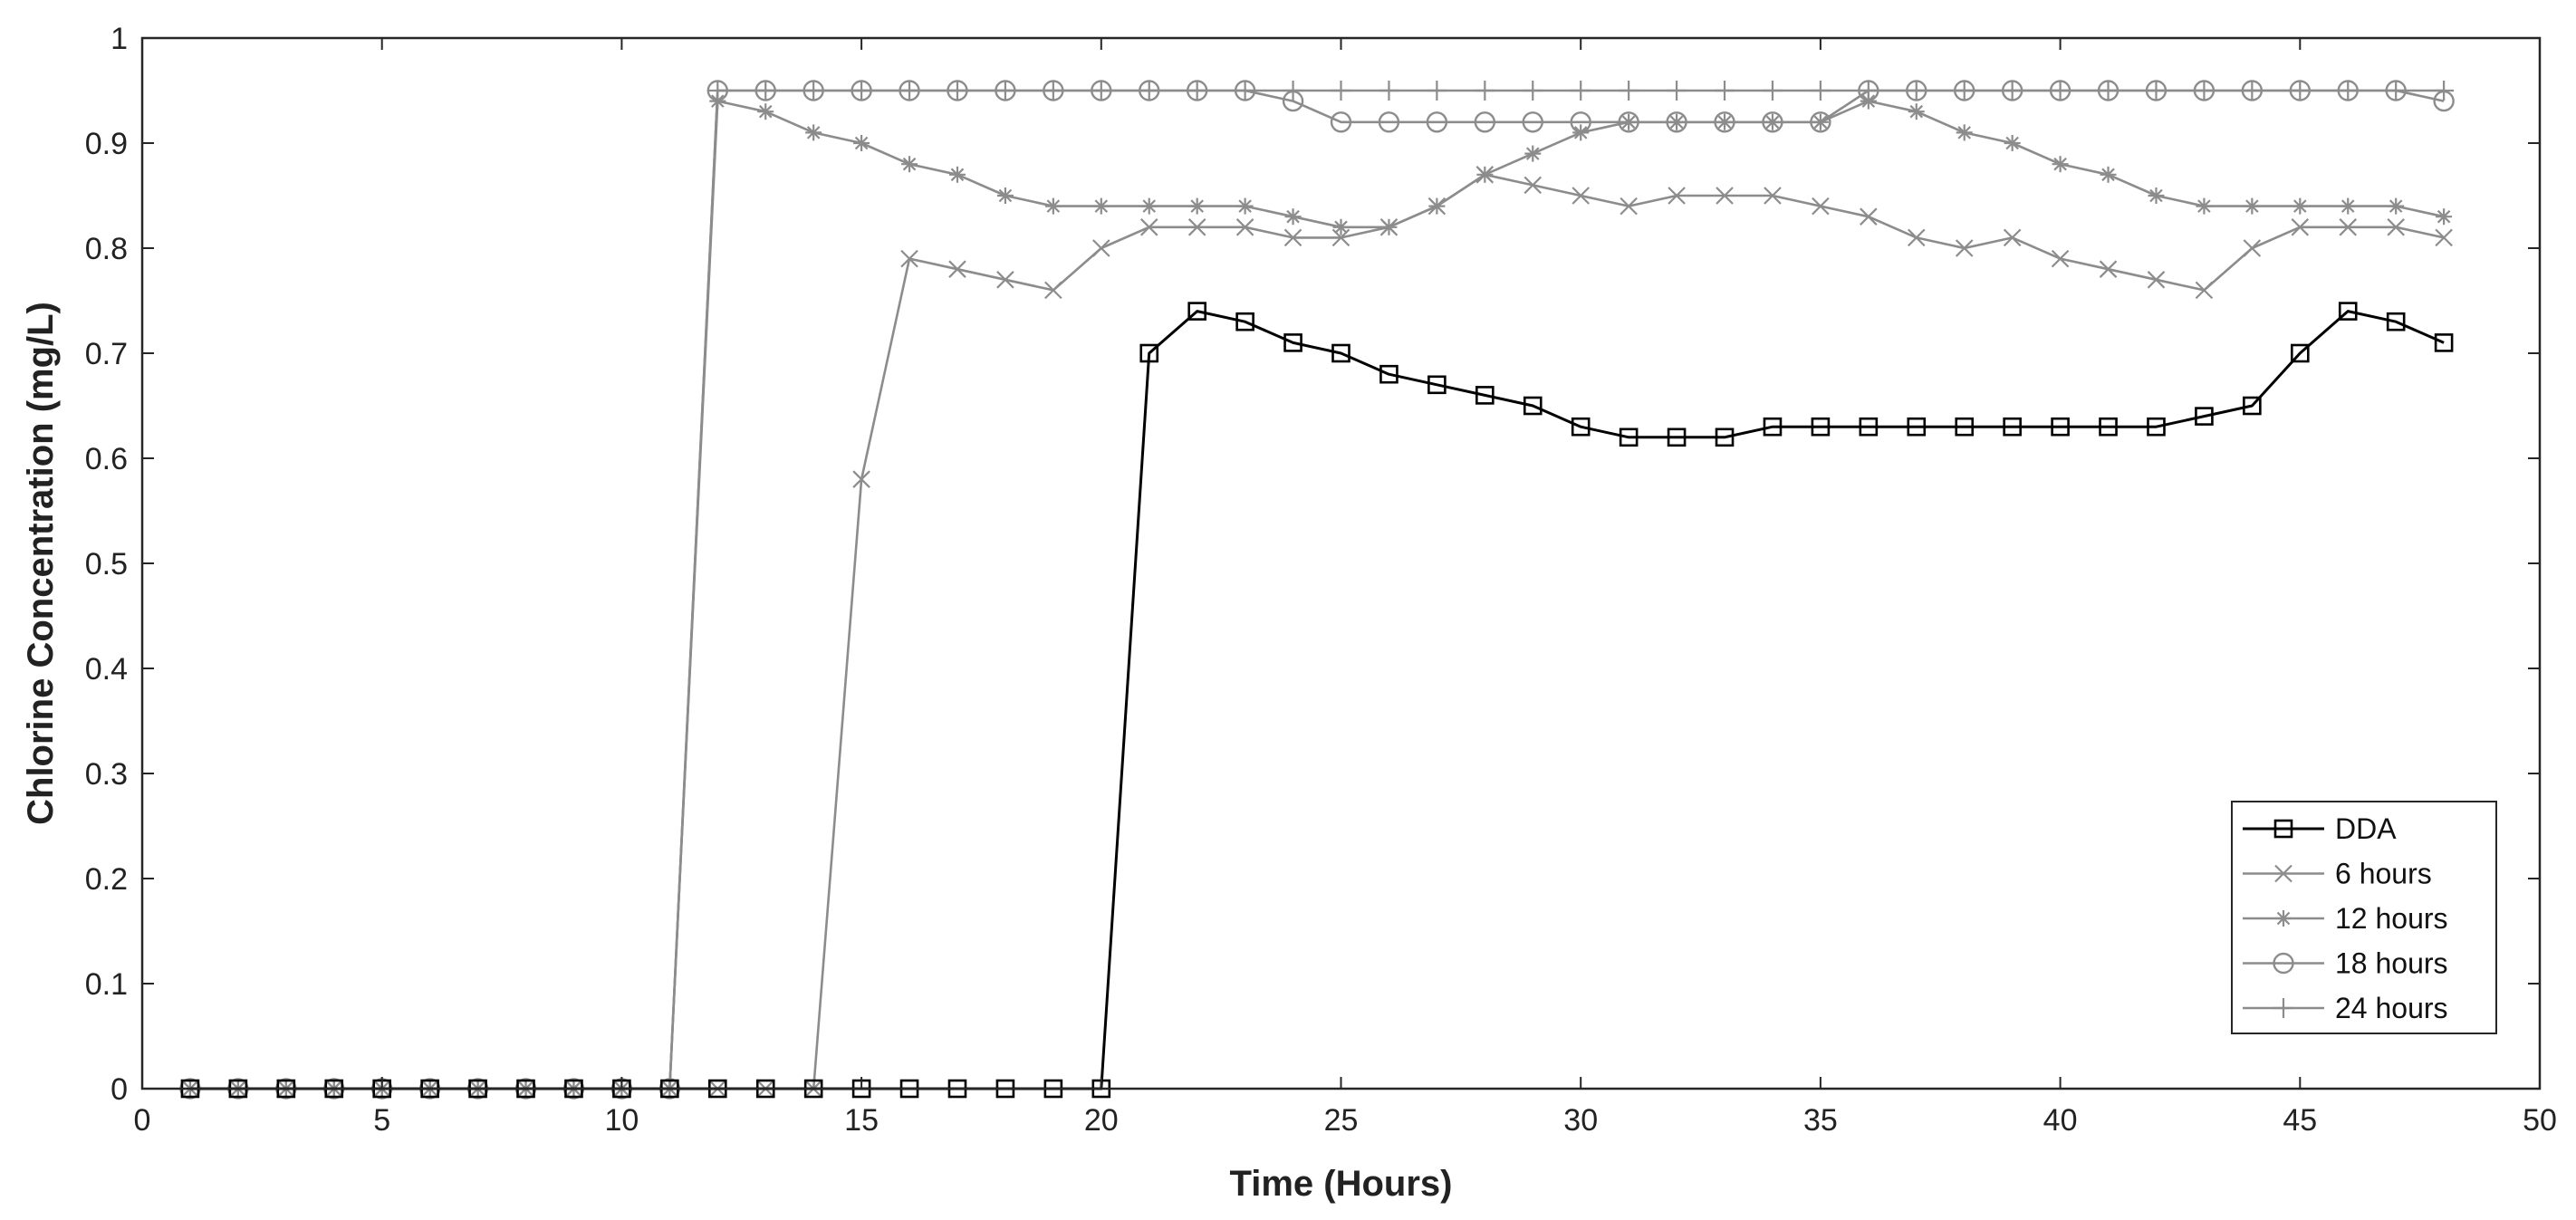  I want to click on y-tick-label: 1, so click(119, 39).